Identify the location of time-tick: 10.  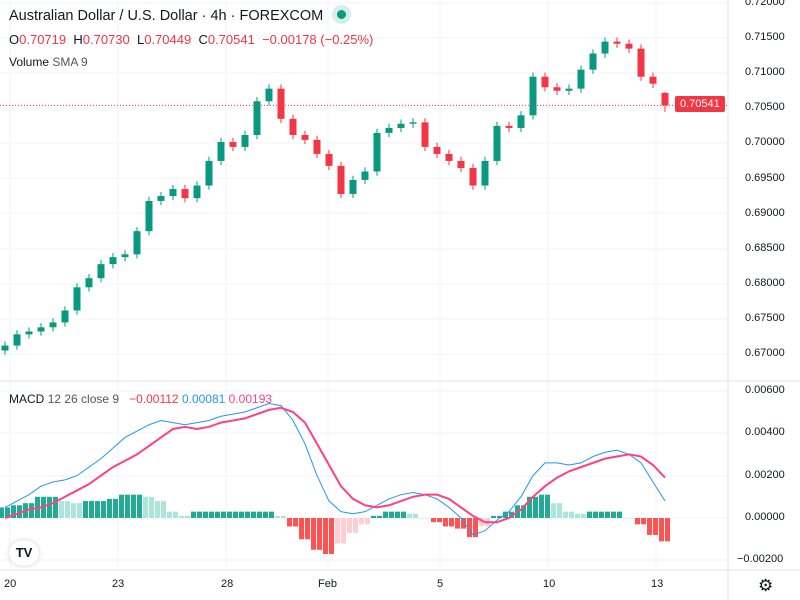
(549, 584).